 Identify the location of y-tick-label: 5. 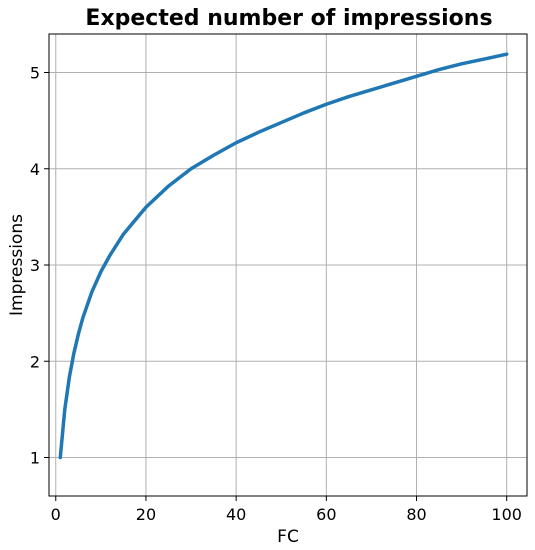
(35, 73).